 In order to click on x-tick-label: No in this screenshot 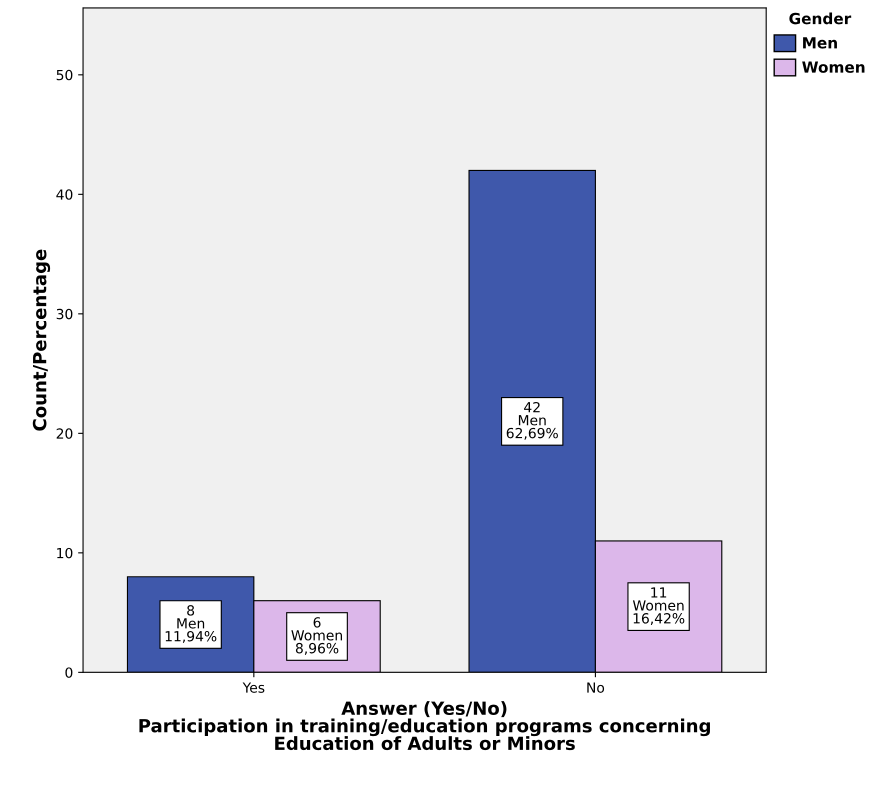, I will do `click(595, 687)`.